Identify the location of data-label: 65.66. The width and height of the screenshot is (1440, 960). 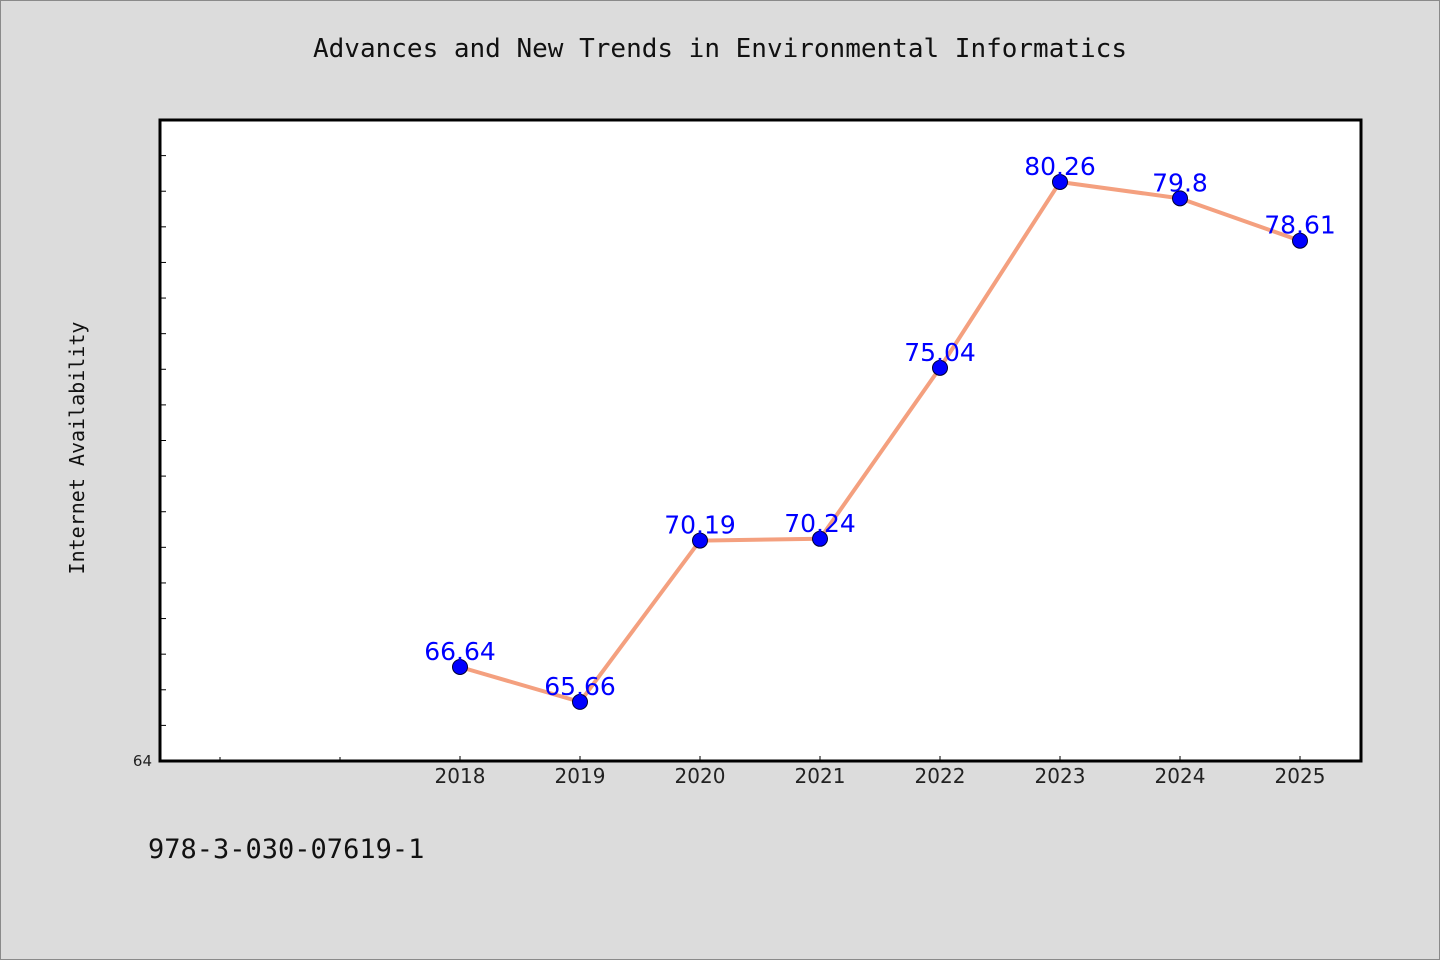
(580, 686).